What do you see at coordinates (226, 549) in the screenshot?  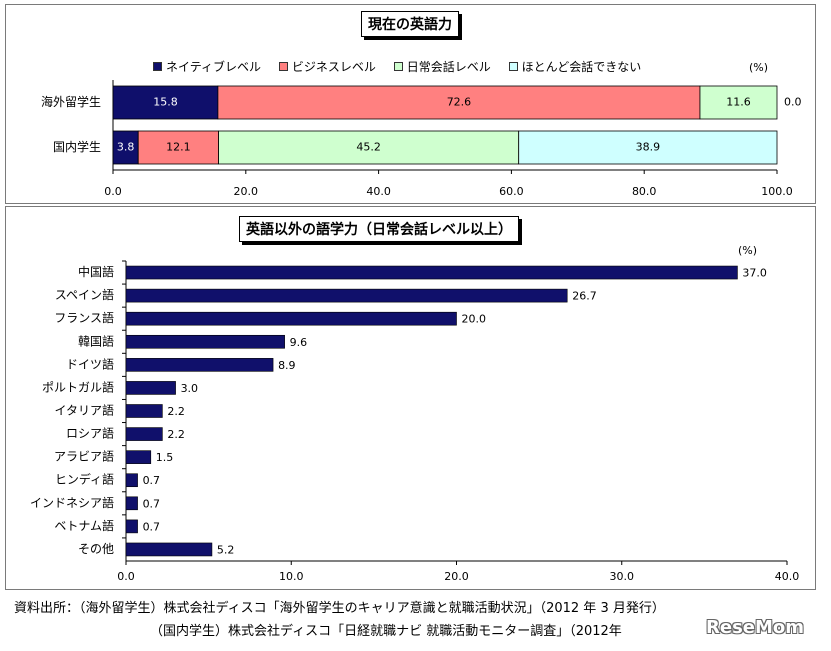 I see `chart2-data-label: 5.2` at bounding box center [226, 549].